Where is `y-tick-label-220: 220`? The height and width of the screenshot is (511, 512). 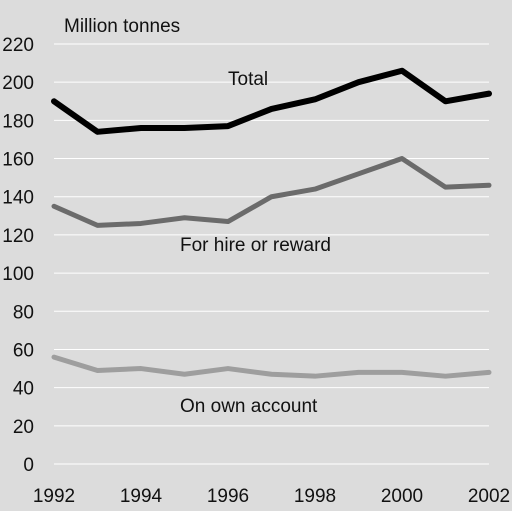 y-tick-label-220: 220 is located at coordinates (18, 45).